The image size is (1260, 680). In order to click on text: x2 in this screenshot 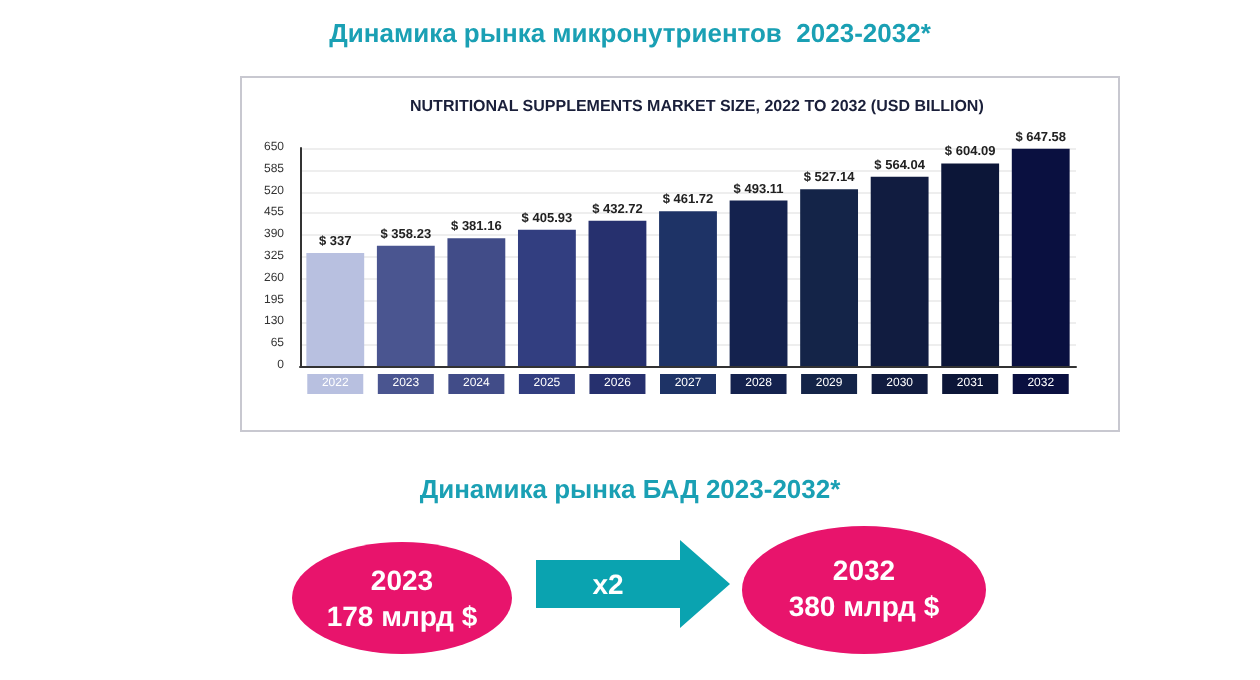, I will do `click(608, 584)`.